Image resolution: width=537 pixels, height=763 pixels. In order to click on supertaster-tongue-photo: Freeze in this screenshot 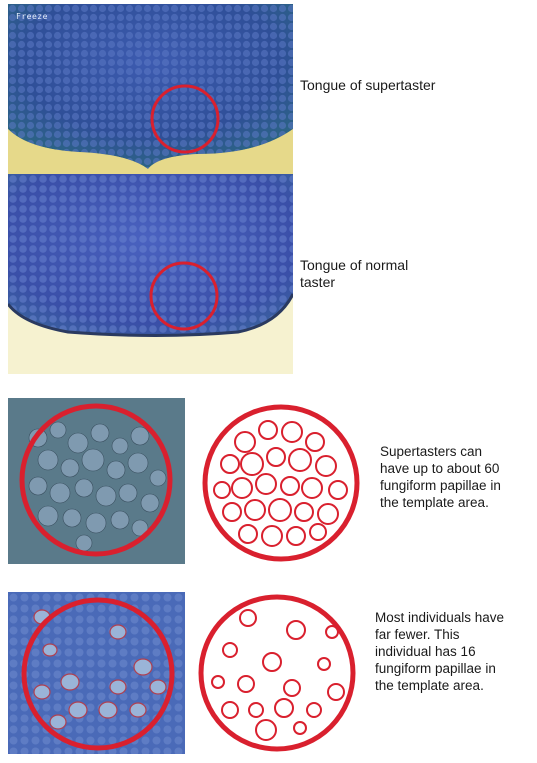, I will do `click(150, 89)`.